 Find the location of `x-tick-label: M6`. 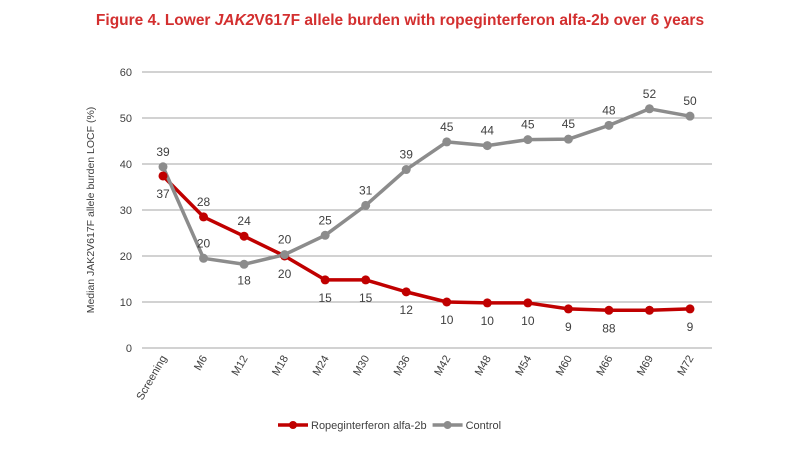

x-tick-label: M6 is located at coordinates (201, 363).